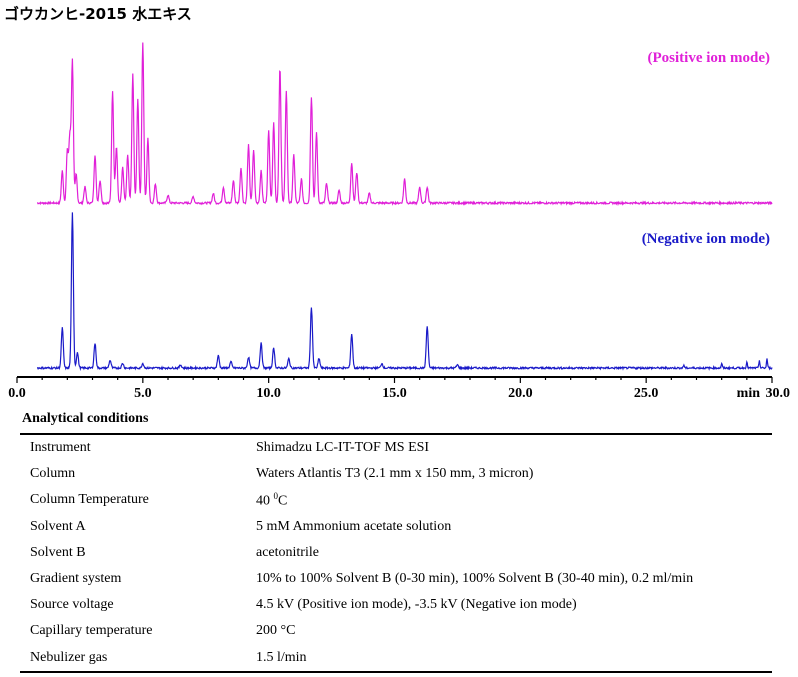 The width and height of the screenshot is (798, 677). What do you see at coordinates (396, 658) in the screenshot?
I see `condition-row: Nebulizer gas 1.5 l/min` at bounding box center [396, 658].